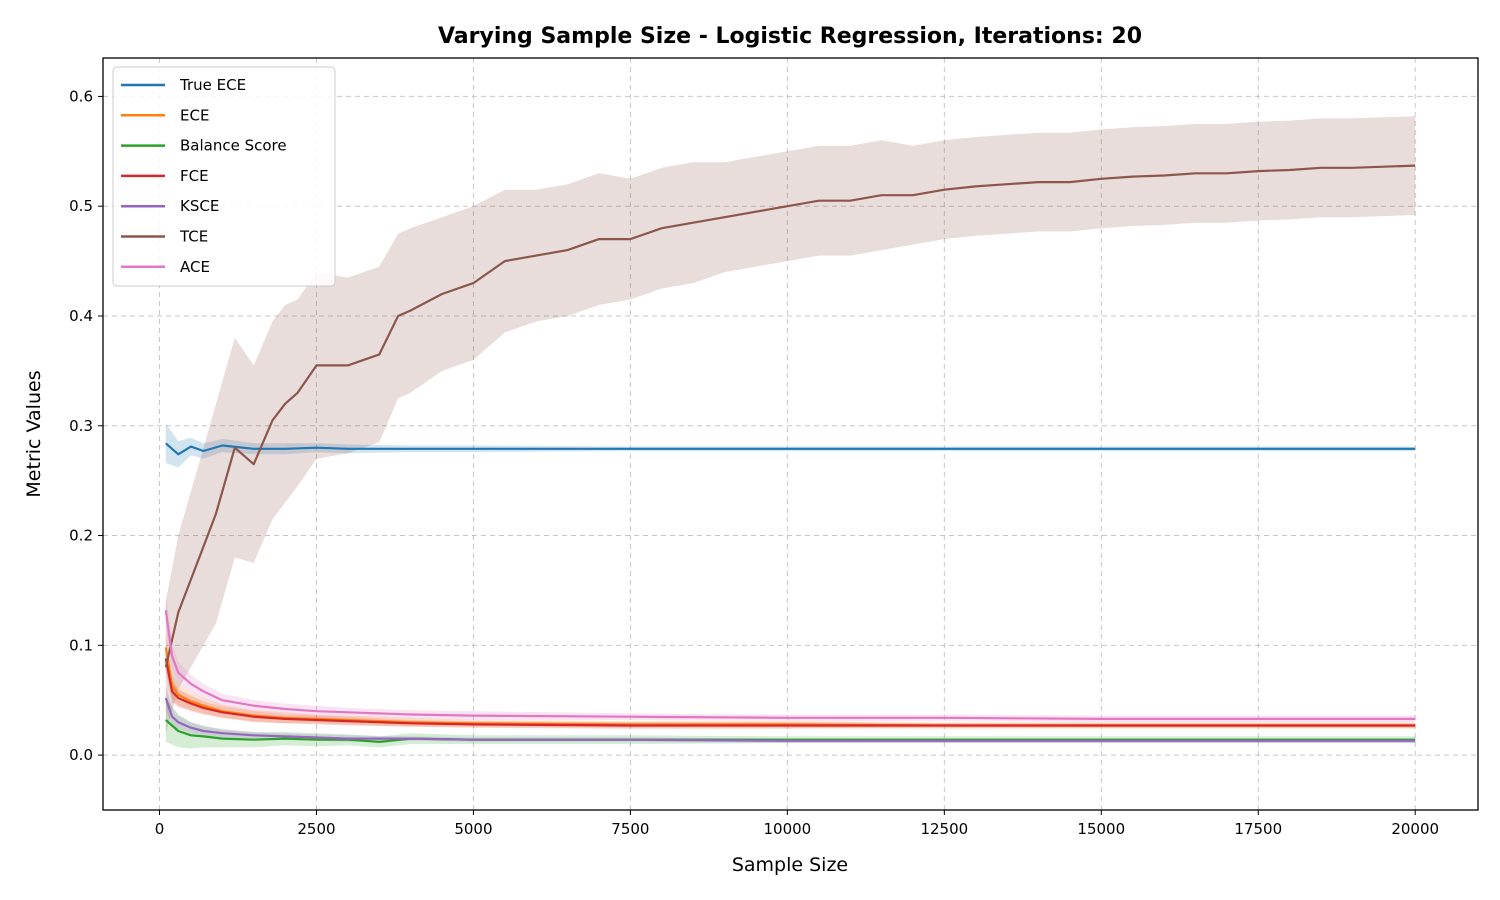 This screenshot has width=1500, height=900. What do you see at coordinates (194, 115) in the screenshot?
I see `legend-label: ECE` at bounding box center [194, 115].